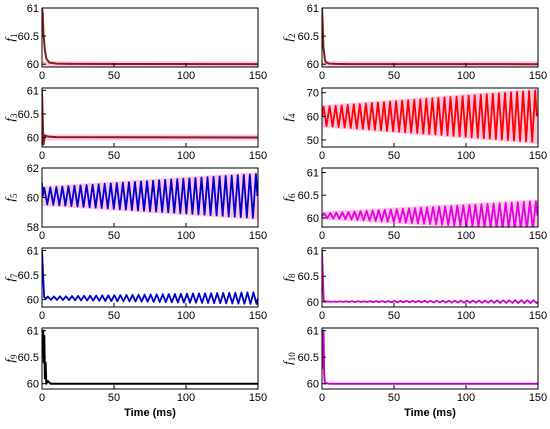 The height and width of the screenshot is (429, 550). I want to click on subplot-8: 0 50 100 150 60 60.5 61 f8, so click(413, 284).